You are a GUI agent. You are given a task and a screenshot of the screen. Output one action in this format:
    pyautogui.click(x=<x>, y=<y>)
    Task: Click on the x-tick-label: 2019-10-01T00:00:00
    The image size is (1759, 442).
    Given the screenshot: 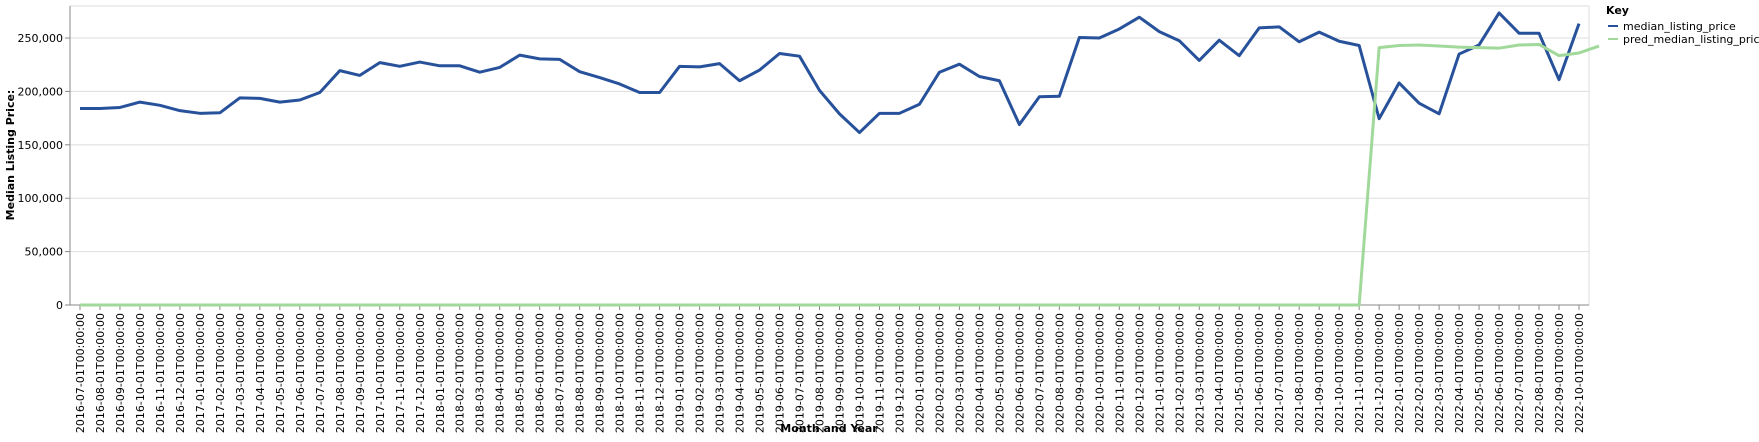 What is the action you would take?
    pyautogui.click(x=859, y=373)
    